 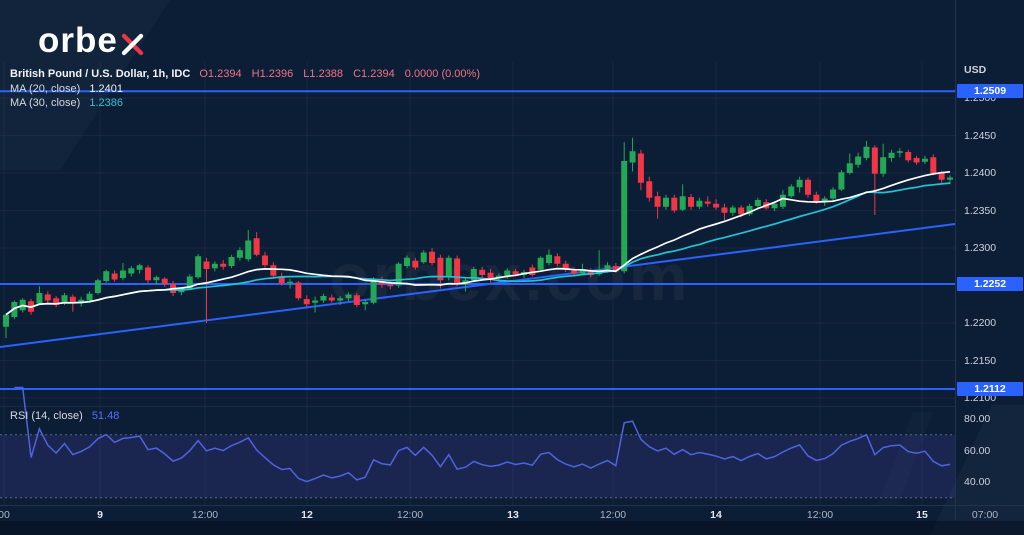 I want to click on ma30-value: 1.2386, so click(x=106, y=103).